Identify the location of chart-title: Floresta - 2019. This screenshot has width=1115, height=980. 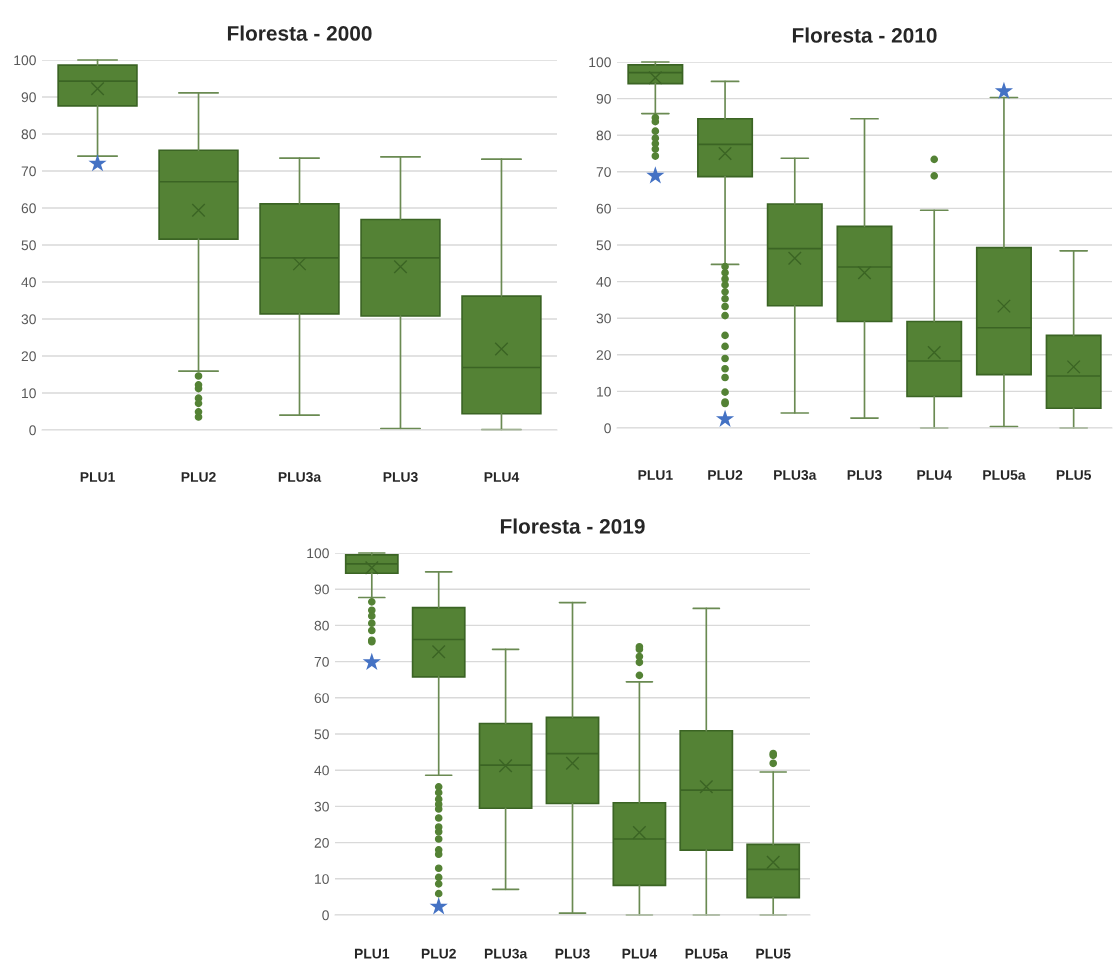
(572, 526).